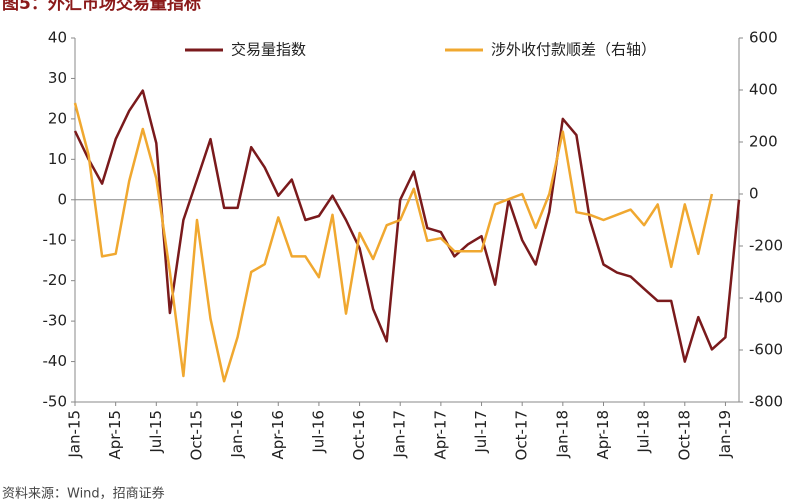  Describe the element at coordinates (522, 435) in the screenshot. I see `x-tick-label: Oct-17` at that location.